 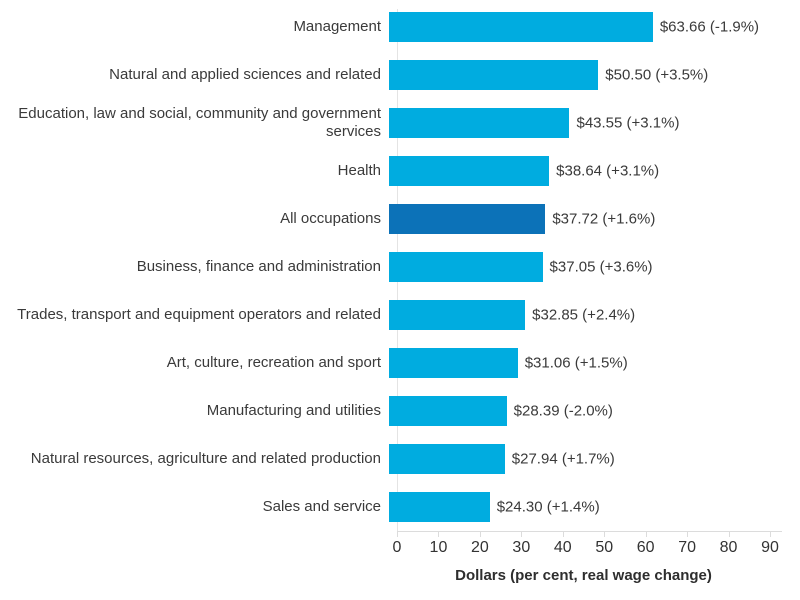 I want to click on value-label: $31.06 (+1.5%), so click(x=576, y=363).